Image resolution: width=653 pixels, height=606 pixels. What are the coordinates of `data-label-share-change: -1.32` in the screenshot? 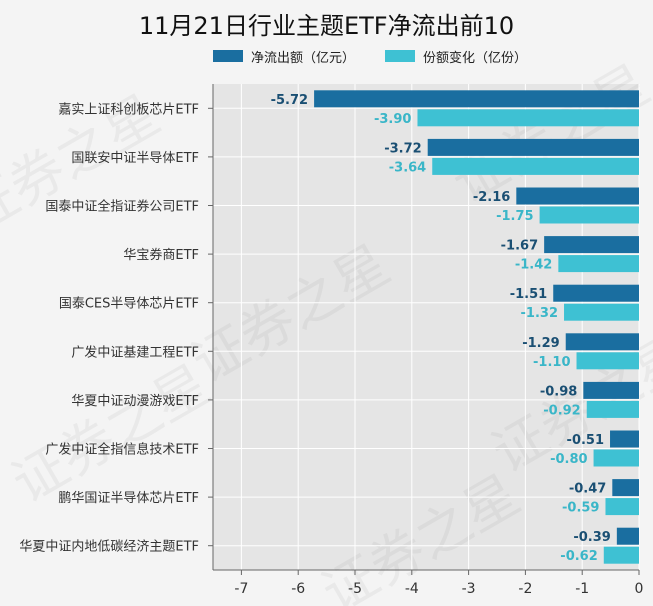 It's located at (539, 313).